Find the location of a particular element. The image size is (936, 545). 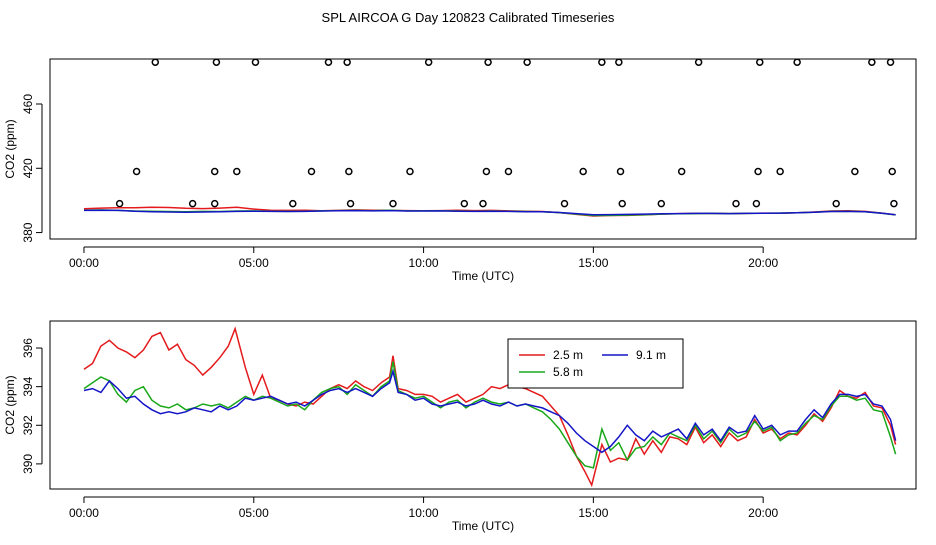

legend-box is located at coordinates (595, 363).